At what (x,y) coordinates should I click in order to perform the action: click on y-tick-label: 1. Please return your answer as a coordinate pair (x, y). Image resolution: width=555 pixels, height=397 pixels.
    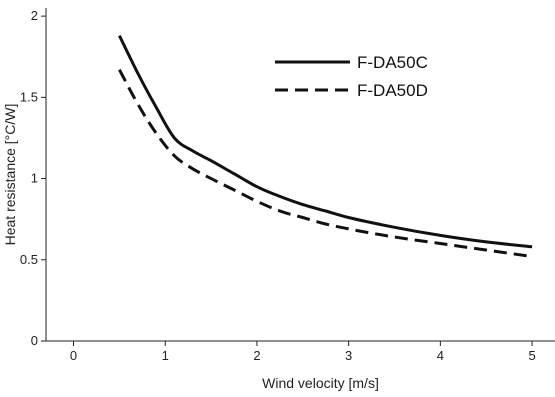
    Looking at the image, I should click on (34, 178).